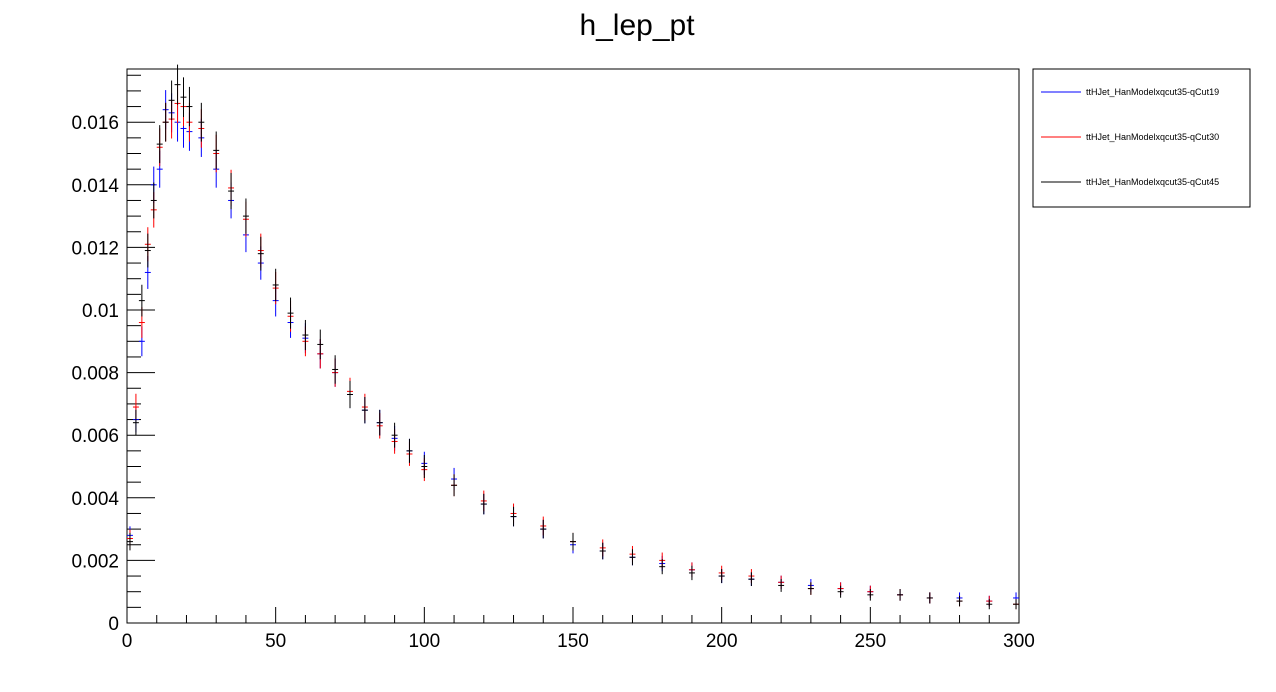 This screenshot has width=1276, height=692. Describe the element at coordinates (1019, 641) in the screenshot. I see `x-tick-label: 300` at that location.